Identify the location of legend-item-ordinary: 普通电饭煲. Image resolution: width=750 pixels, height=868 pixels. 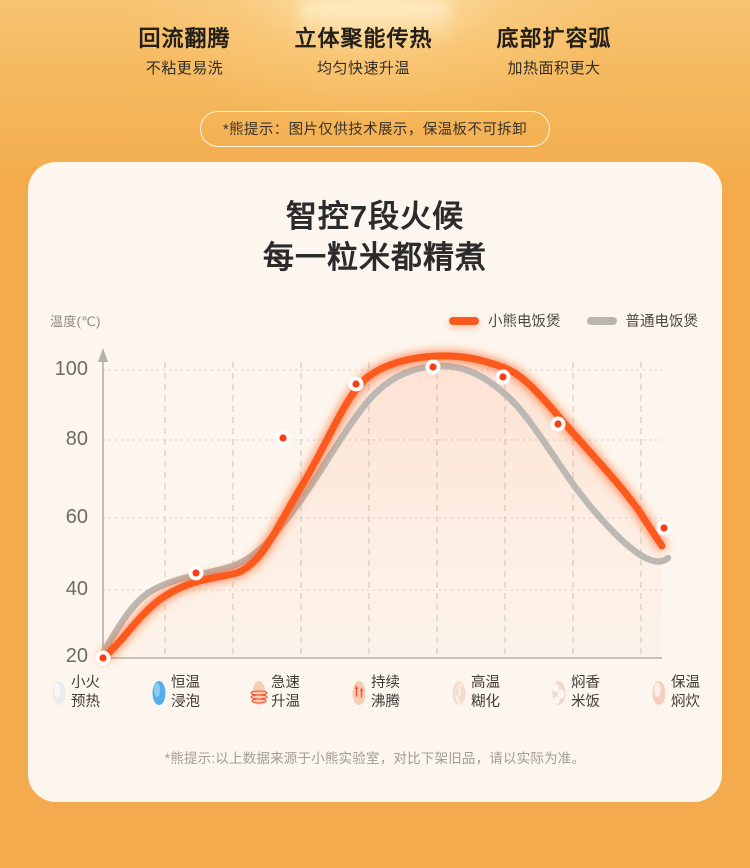
(642, 320).